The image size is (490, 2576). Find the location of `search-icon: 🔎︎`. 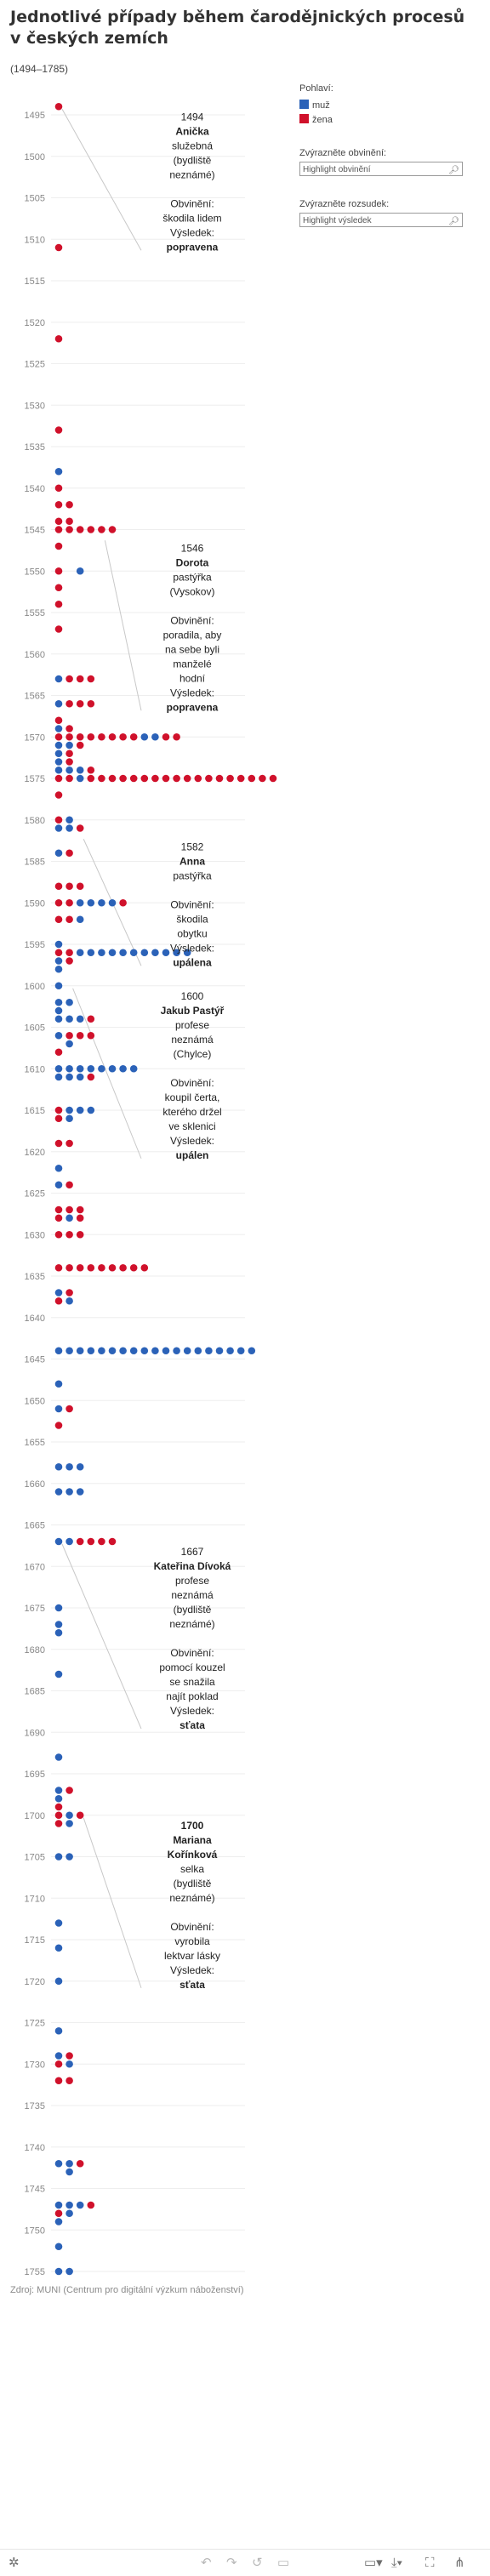

search-icon: 🔎︎ is located at coordinates (453, 221).